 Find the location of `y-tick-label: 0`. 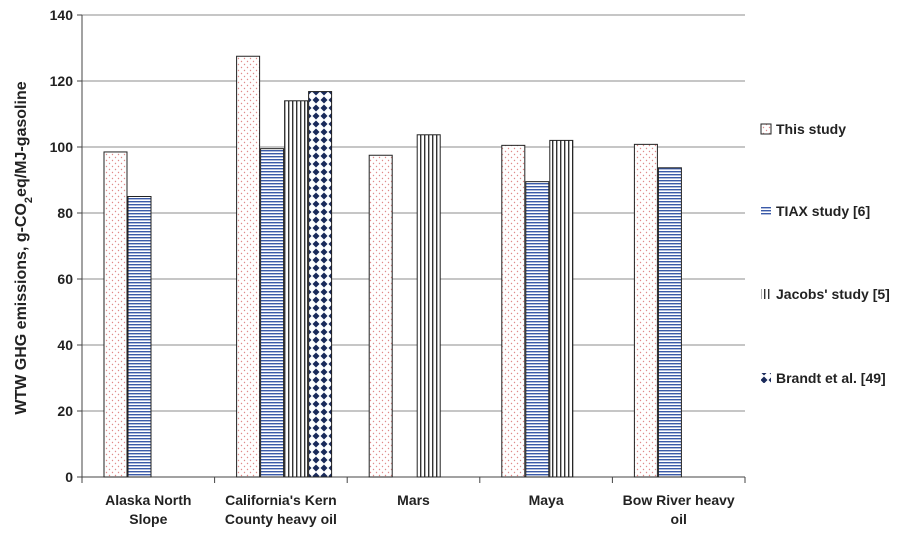

y-tick-label: 0 is located at coordinates (69, 477).